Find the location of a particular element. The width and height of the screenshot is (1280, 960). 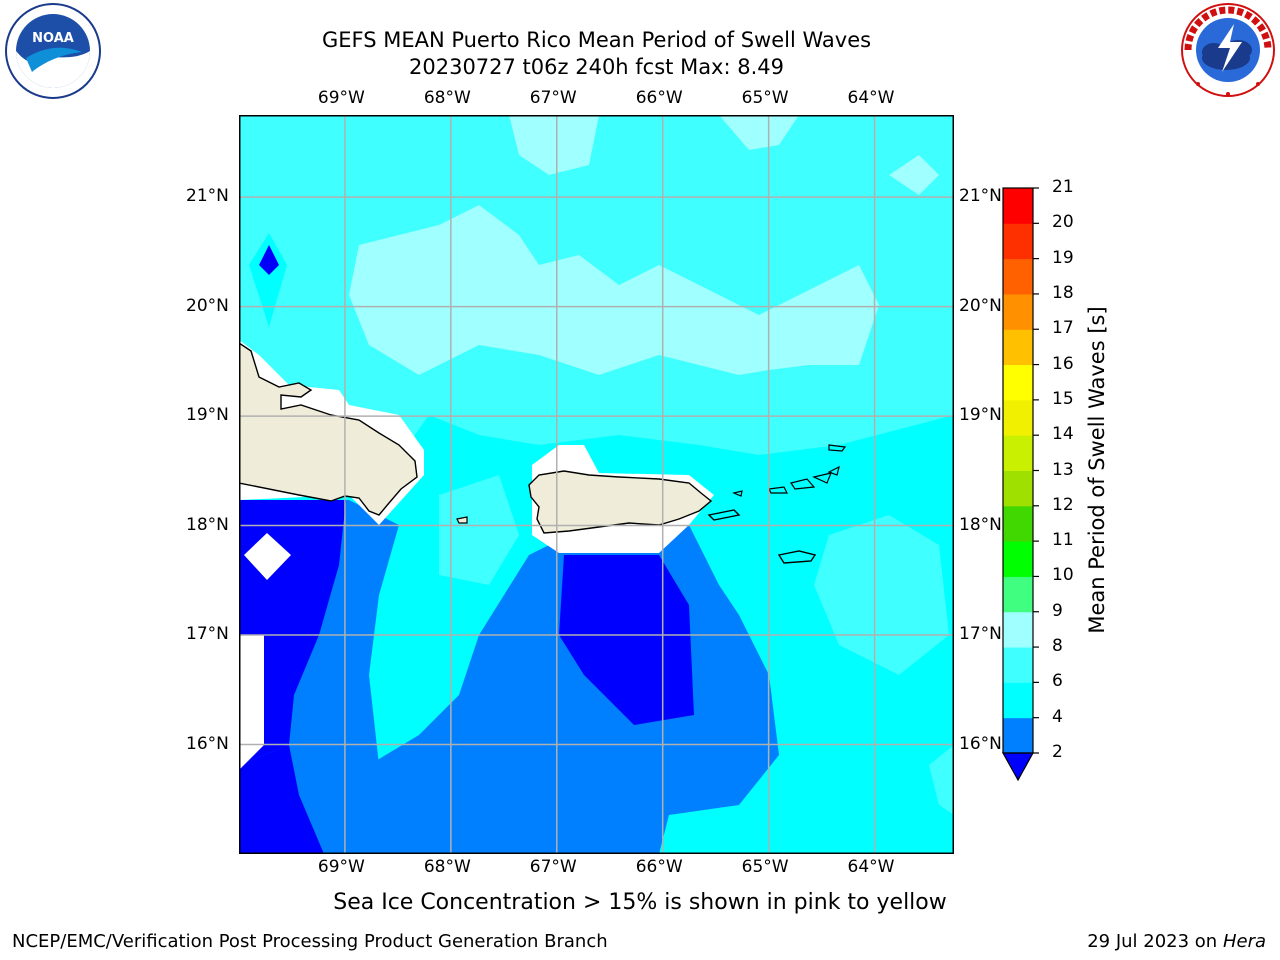

land-puerto-rico is located at coordinates (620, 502).